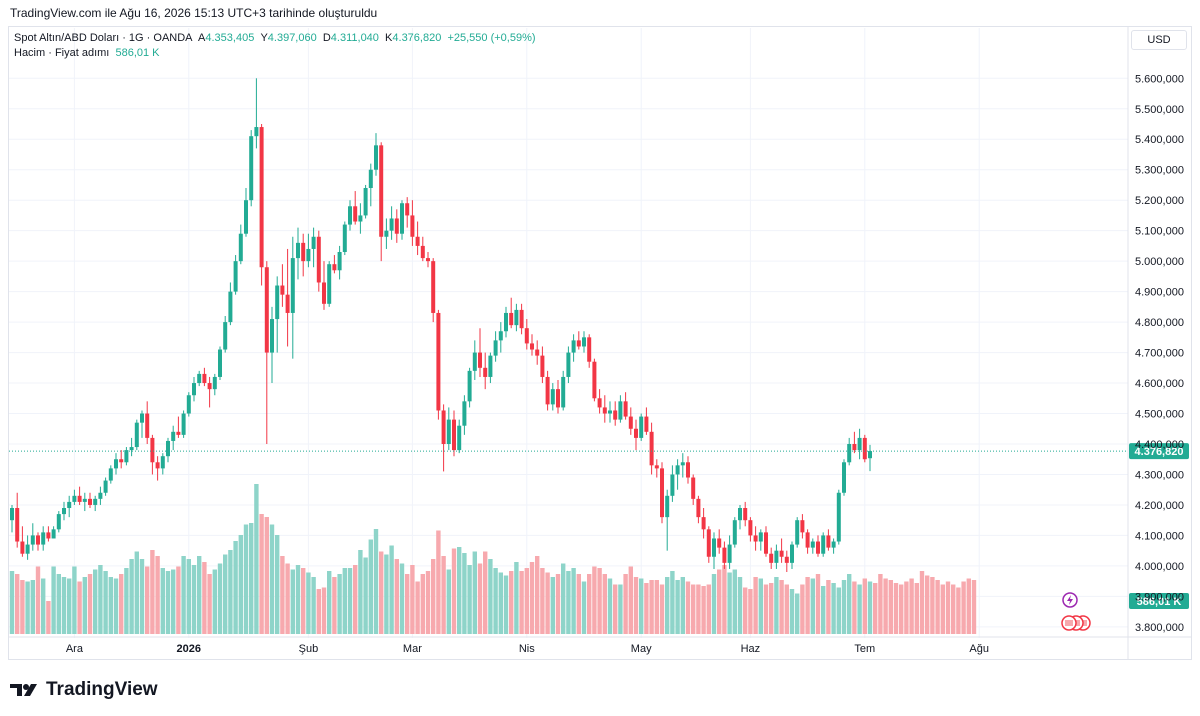 Image resolution: width=1200 pixels, height=716 pixels. I want to click on price-tick-label: 4.100,000, so click(1159, 536).